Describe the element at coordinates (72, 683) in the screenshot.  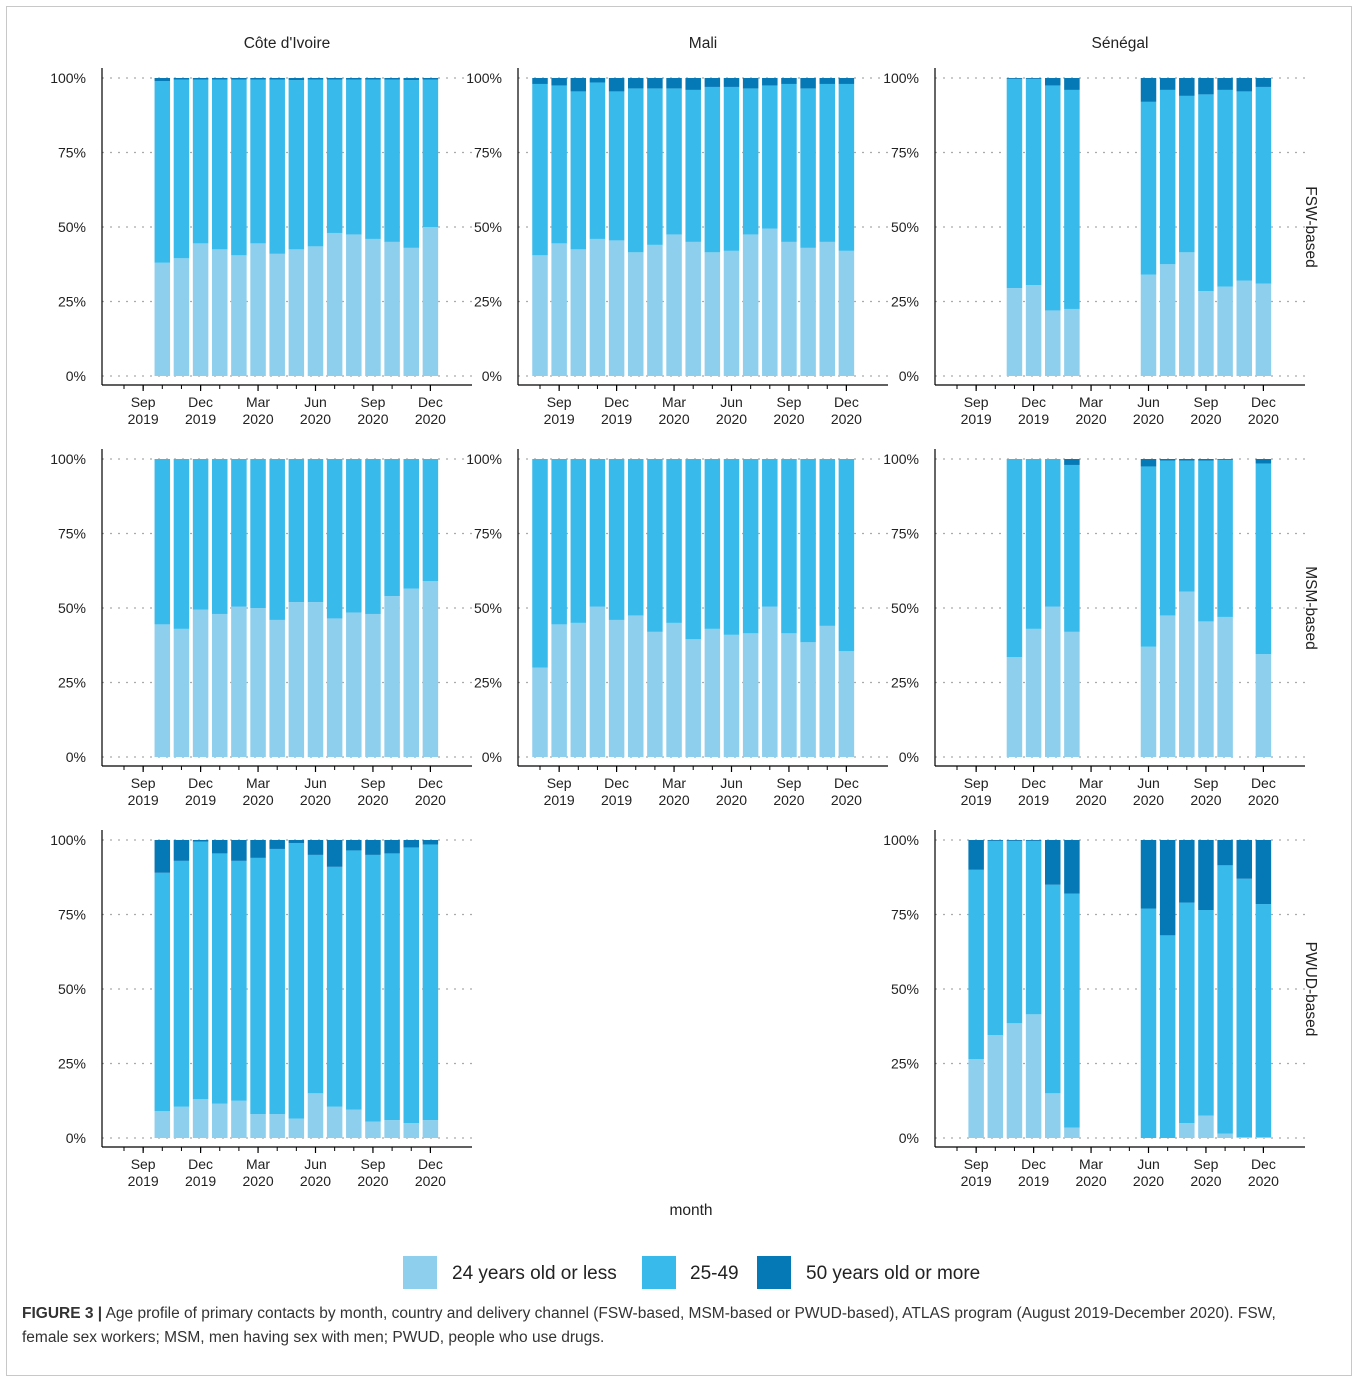
I see `y-tick-label: 25%` at that location.